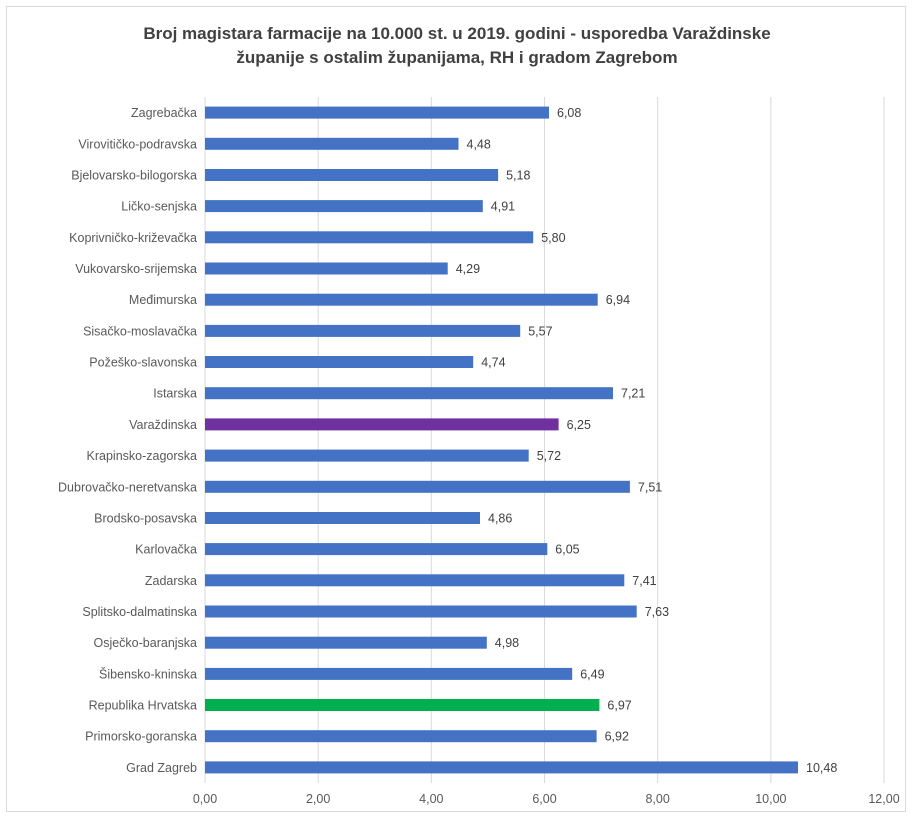 The width and height of the screenshot is (914, 818). I want to click on category-label: Istarska, so click(175, 394).